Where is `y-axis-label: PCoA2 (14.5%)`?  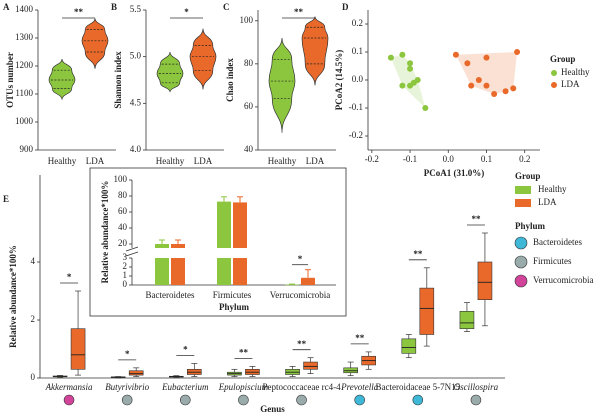 y-axis-label: PCoA2 (14.5%) is located at coordinates (339, 80).